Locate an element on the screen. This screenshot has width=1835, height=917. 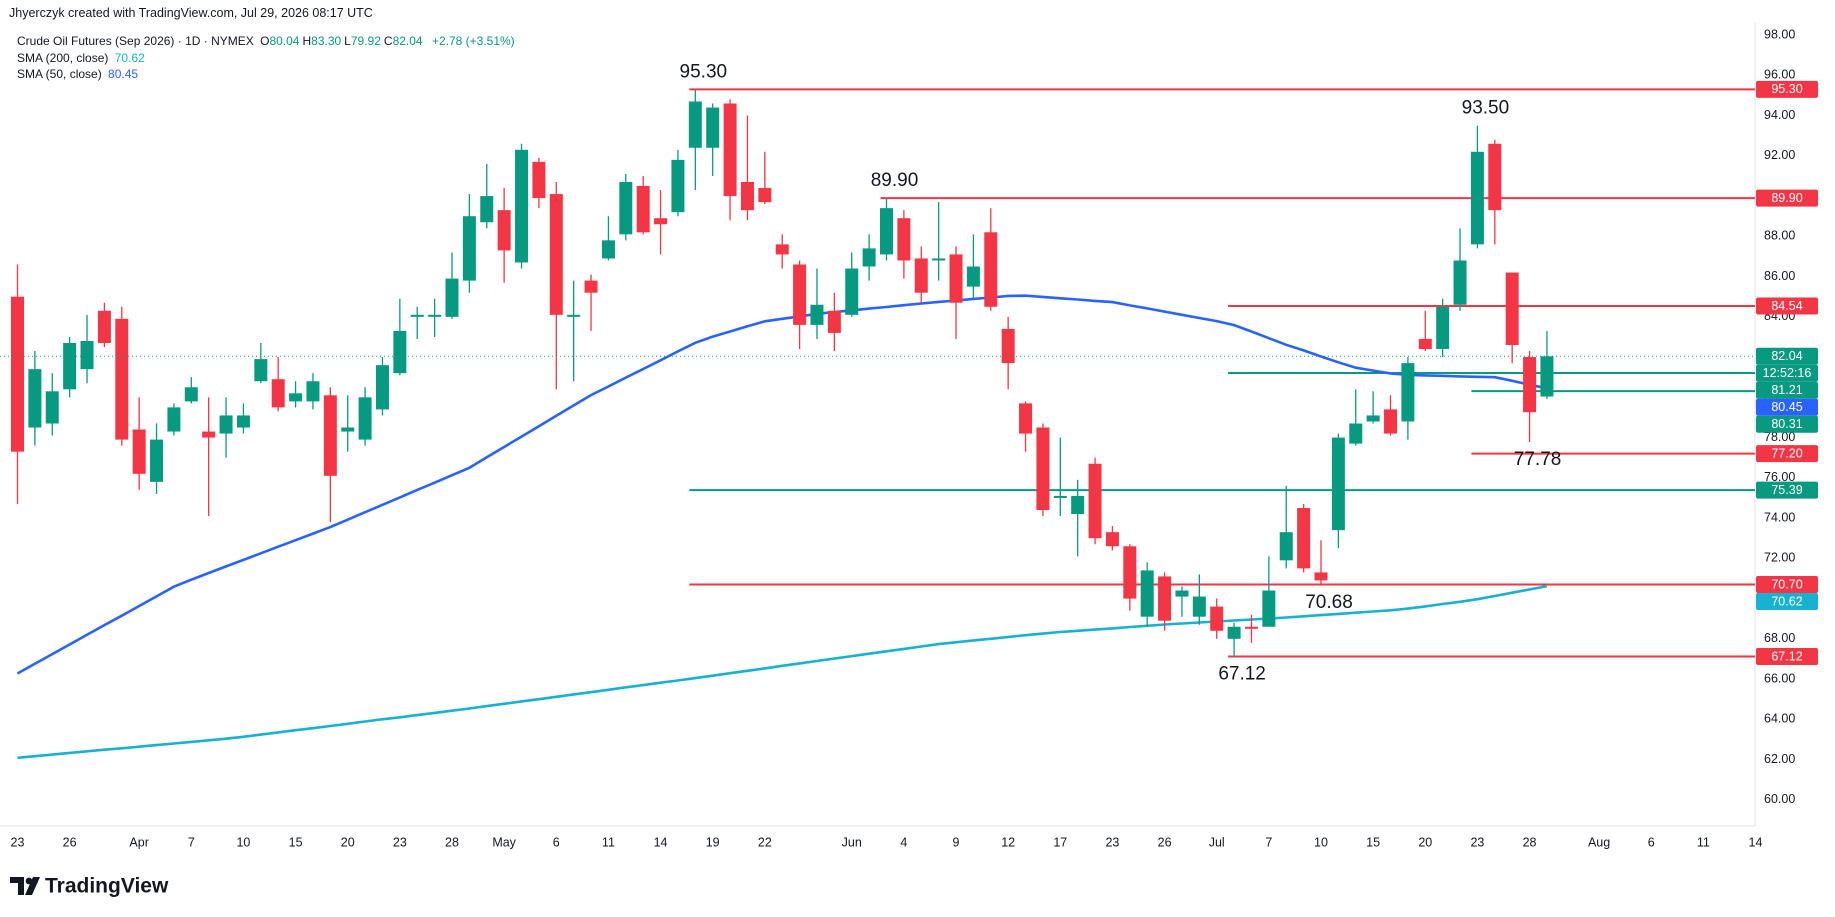
indicator-legend: SMA (200, close) 70.62 is located at coordinates (82, 58).